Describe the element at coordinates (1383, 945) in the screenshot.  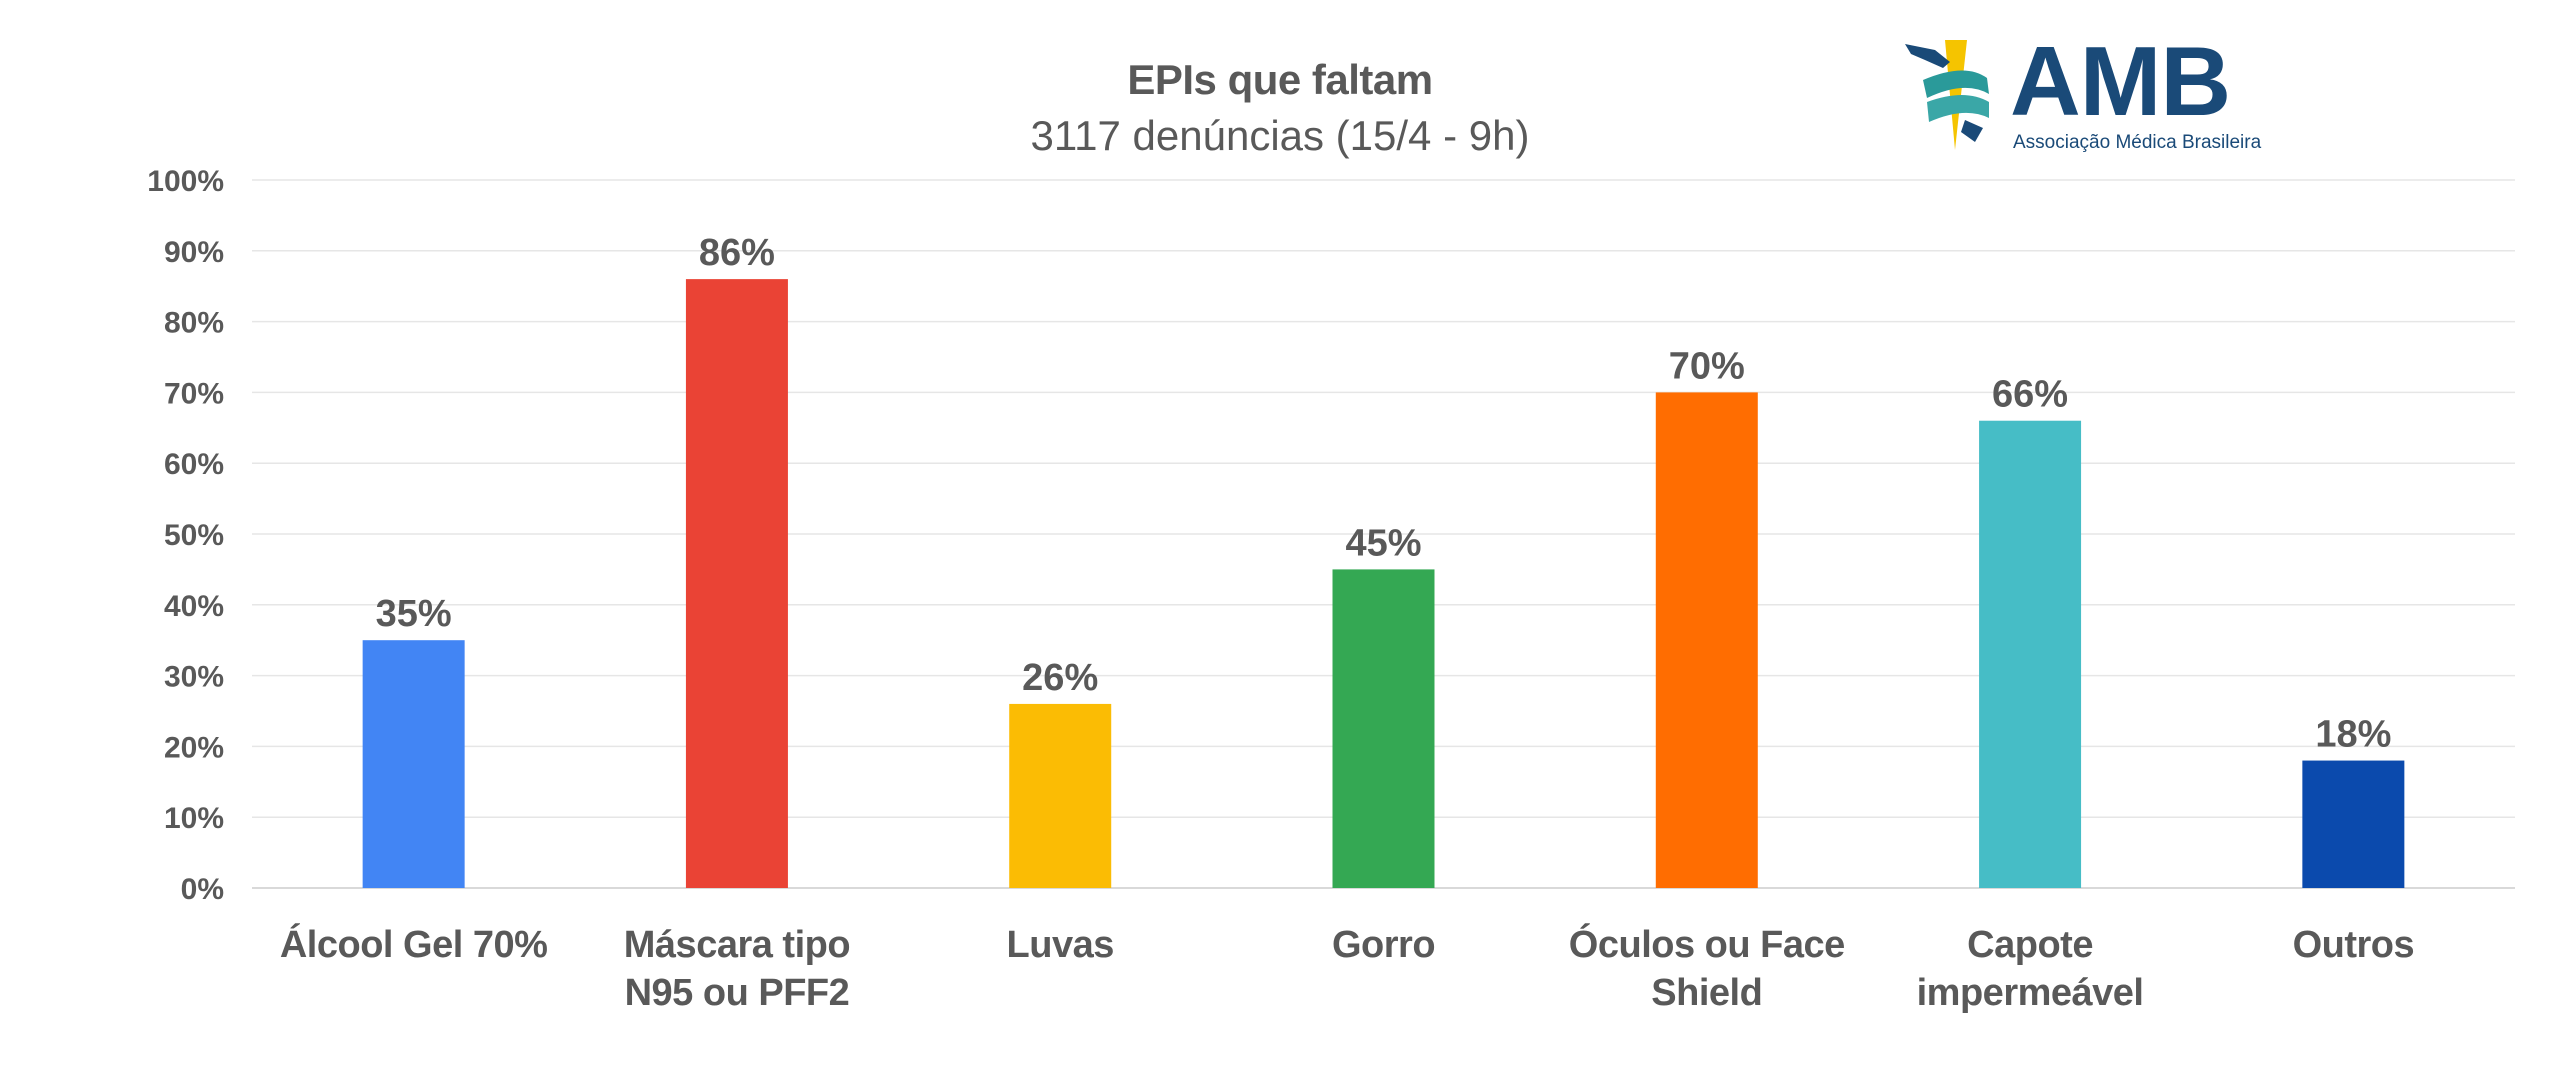
I see `x-tick-label: Gorro` at that location.